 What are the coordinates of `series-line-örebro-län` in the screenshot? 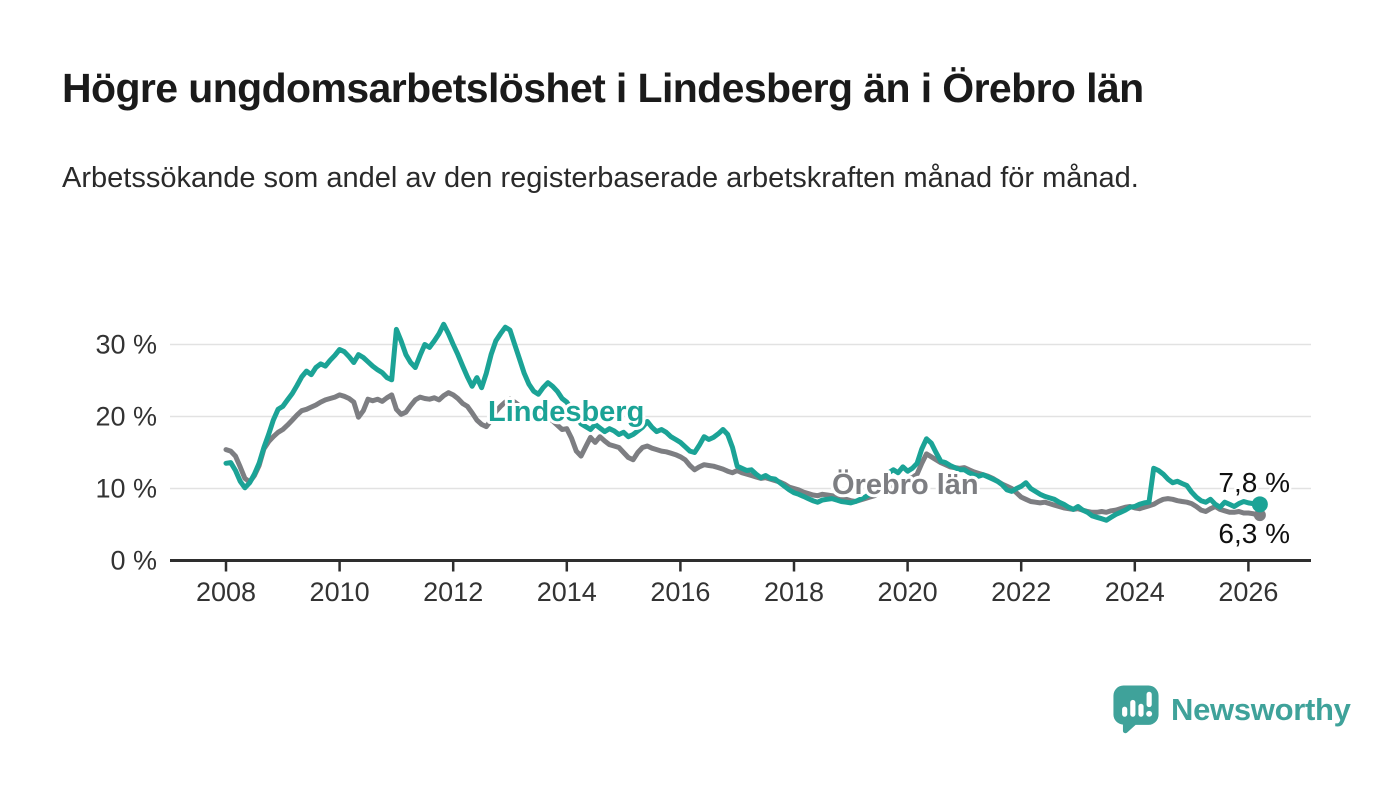 It's located at (742, 454).